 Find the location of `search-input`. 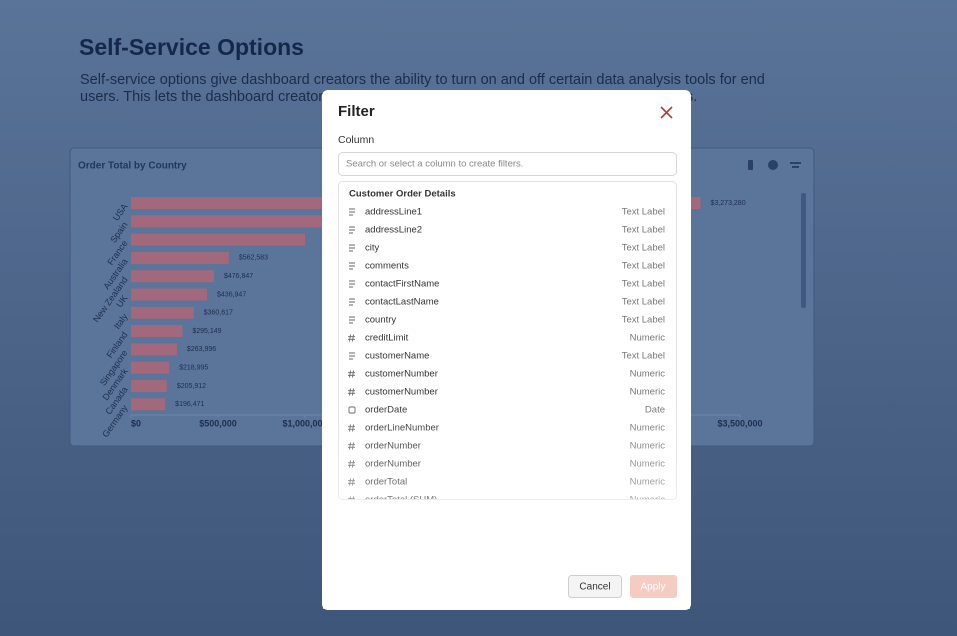

search-input is located at coordinates (507, 164).